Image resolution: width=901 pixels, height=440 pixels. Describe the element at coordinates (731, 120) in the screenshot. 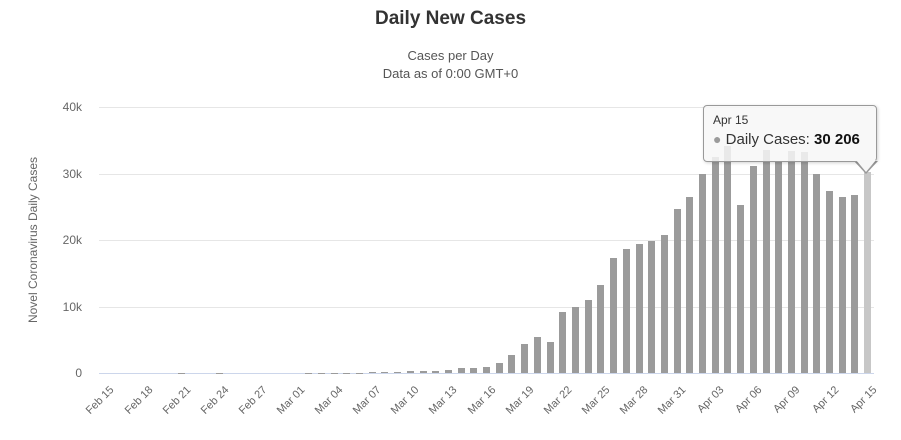

I see `tooltip-date: Apr 15` at that location.